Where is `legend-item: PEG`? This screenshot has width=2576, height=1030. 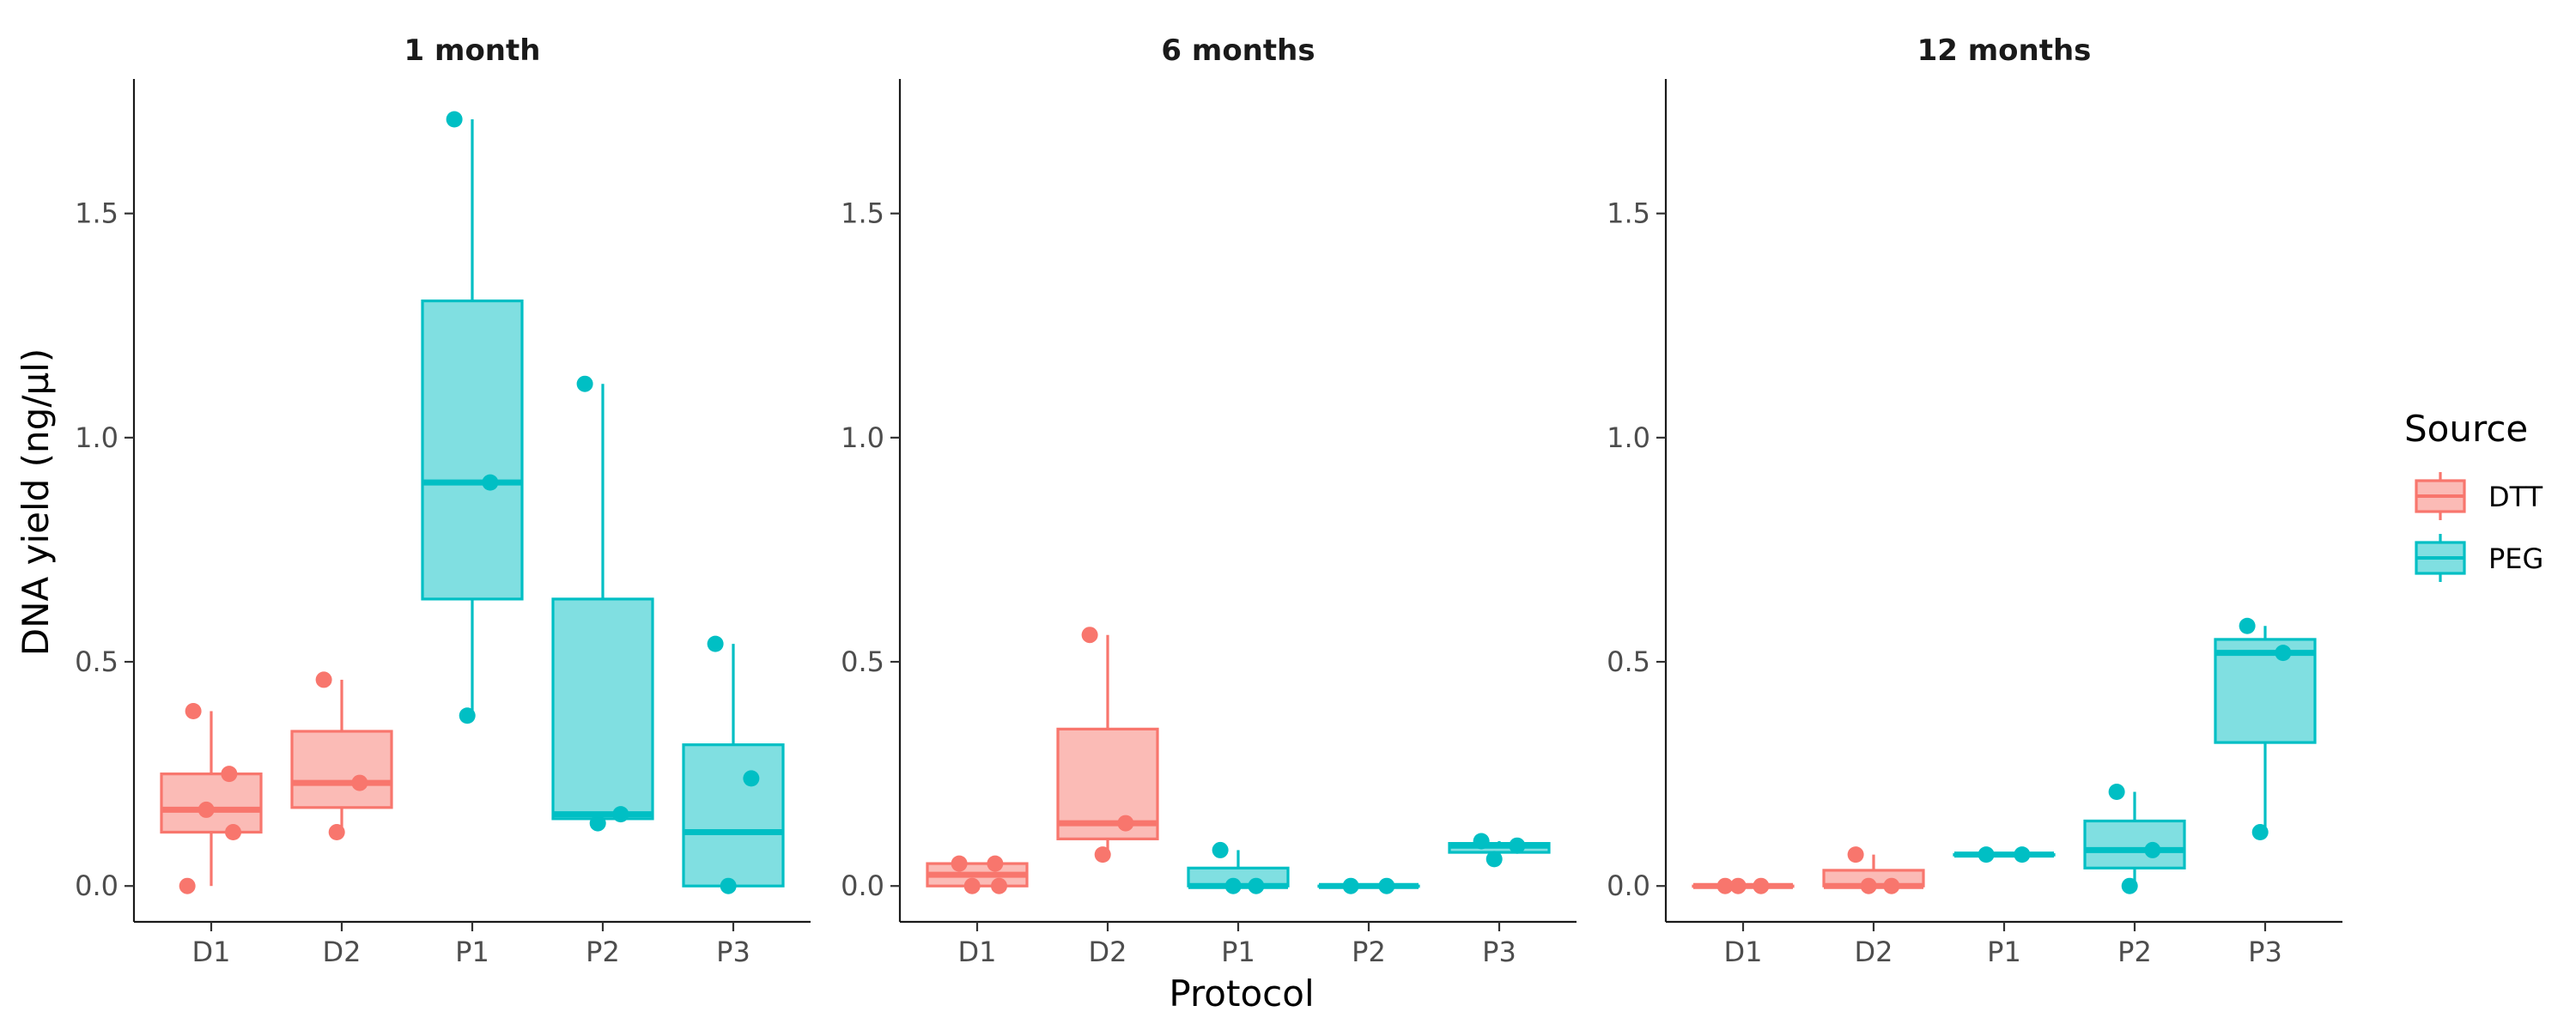 legend-item: PEG is located at coordinates (2479, 558).